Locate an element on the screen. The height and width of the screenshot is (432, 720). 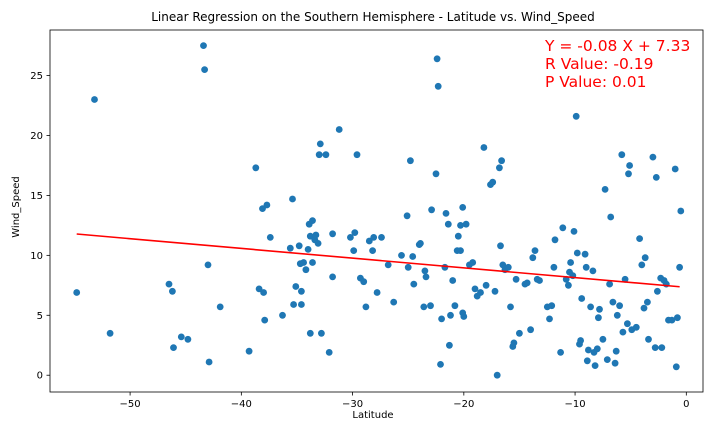
y-tick-label: 20 is located at coordinates (36, 136).